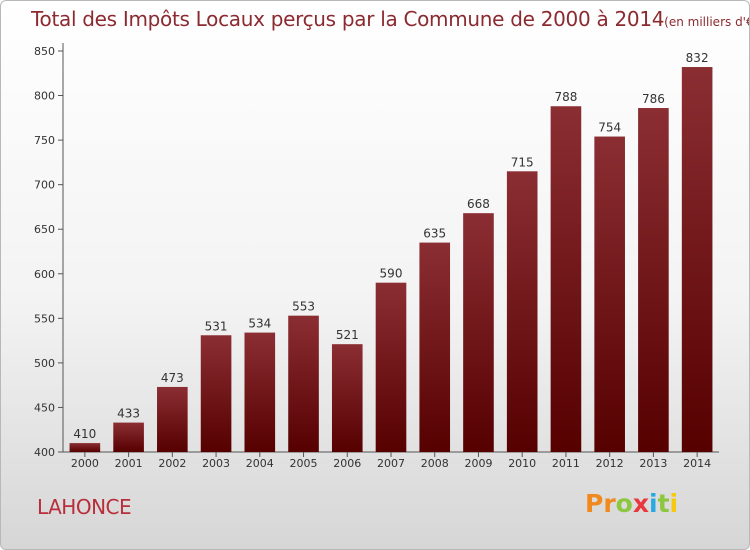  What do you see at coordinates (434, 234) in the screenshot?
I see `value-label-2008: 635` at bounding box center [434, 234].